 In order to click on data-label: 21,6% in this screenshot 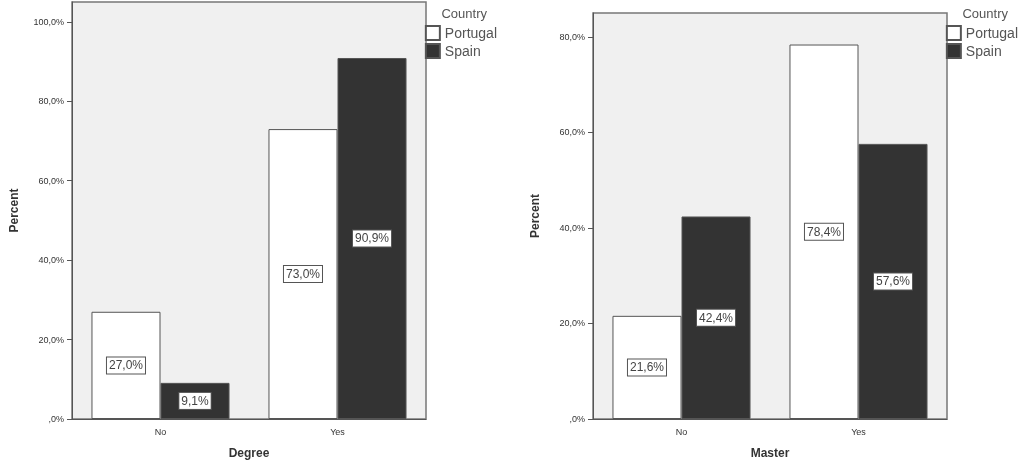, I will do `click(647, 367)`.